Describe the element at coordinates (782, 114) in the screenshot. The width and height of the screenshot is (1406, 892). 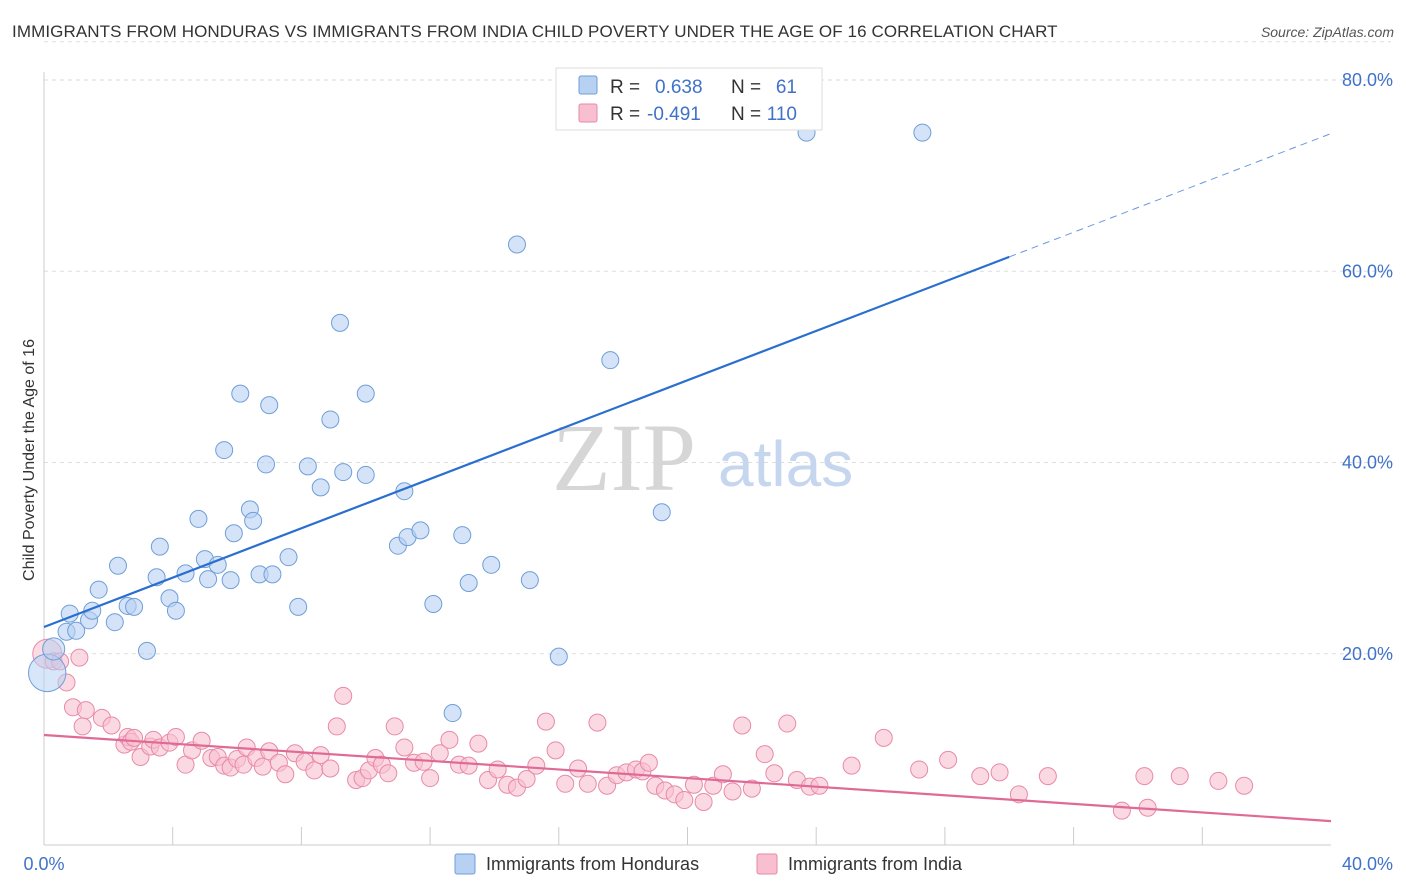
I see `india-n-value: 110` at that location.